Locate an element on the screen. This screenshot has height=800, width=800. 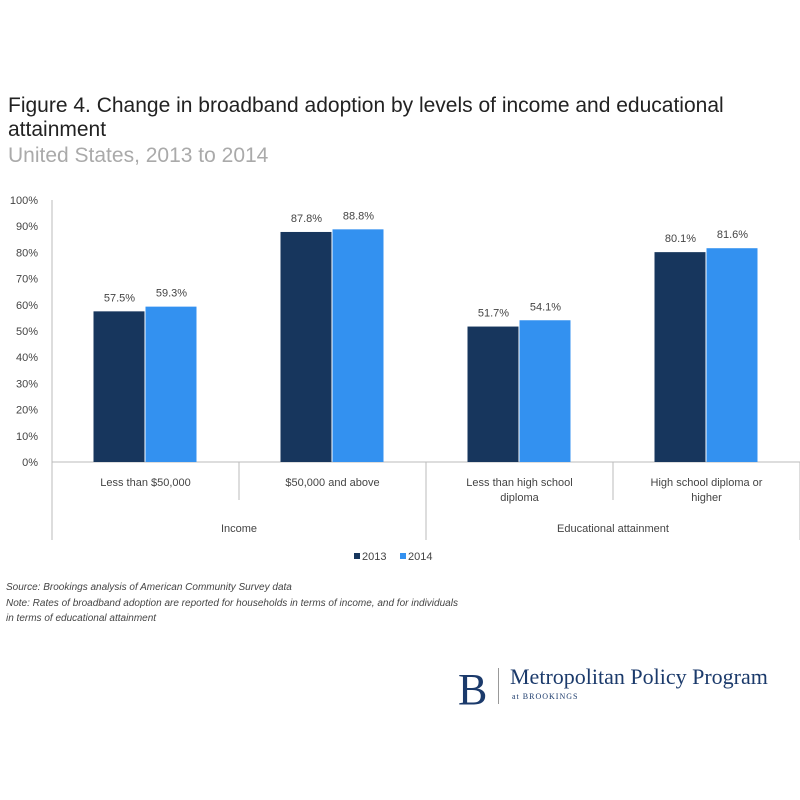
category-label: higher is located at coordinates (706, 498).